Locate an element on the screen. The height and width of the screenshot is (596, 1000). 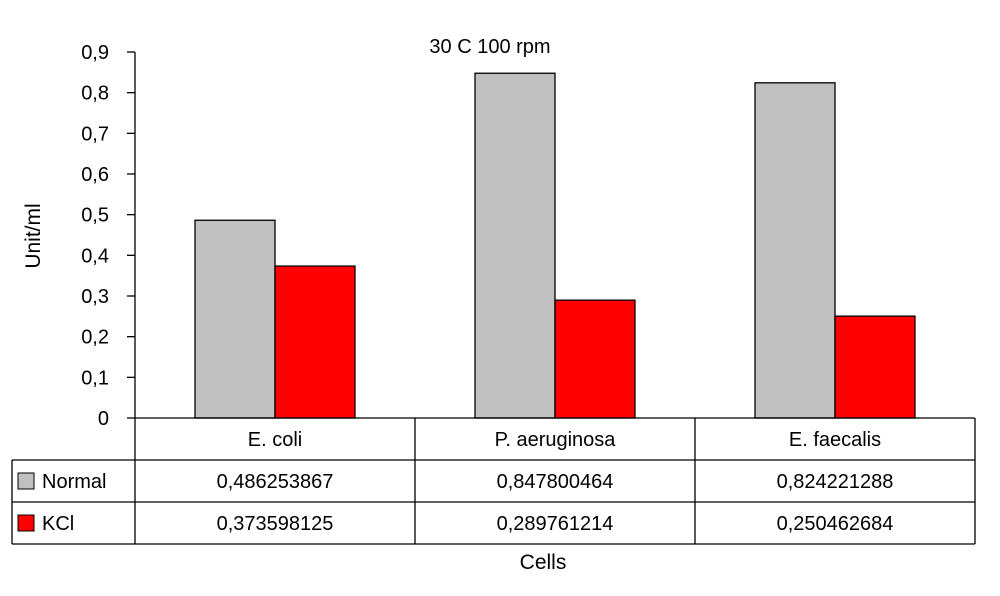
y-tick-label: 0,2 is located at coordinates (95, 338).